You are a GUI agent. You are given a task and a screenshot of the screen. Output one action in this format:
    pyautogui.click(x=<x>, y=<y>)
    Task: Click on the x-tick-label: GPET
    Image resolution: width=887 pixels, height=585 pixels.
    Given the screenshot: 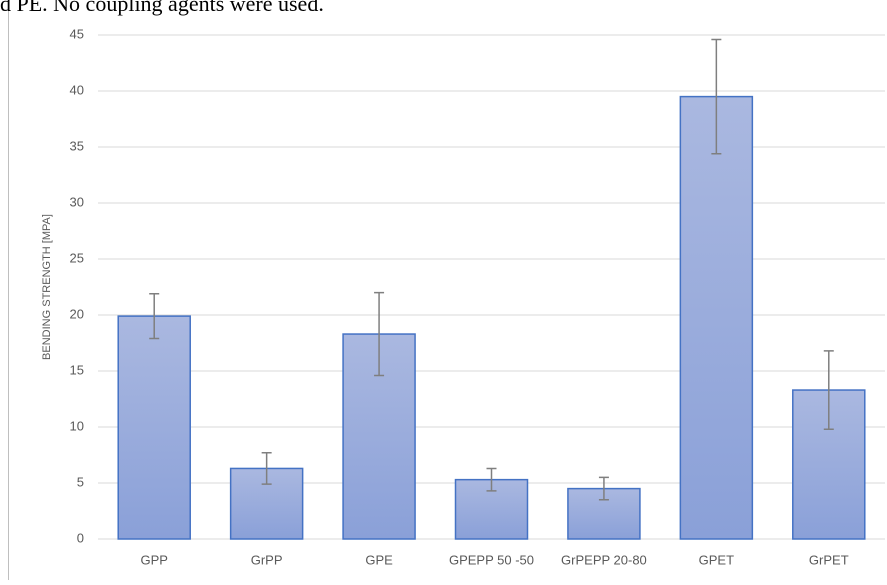 What is the action you would take?
    pyautogui.click(x=716, y=559)
    